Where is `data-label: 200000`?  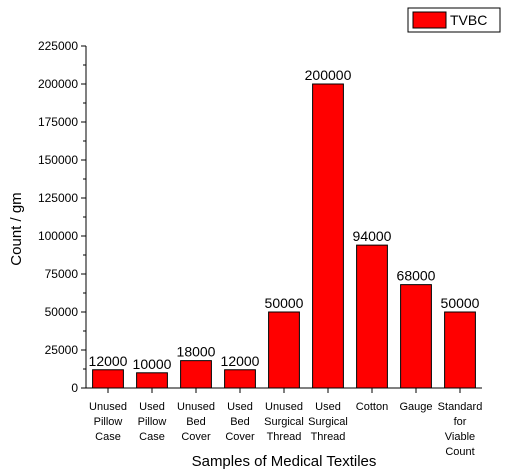 data-label: 200000 is located at coordinates (328, 75).